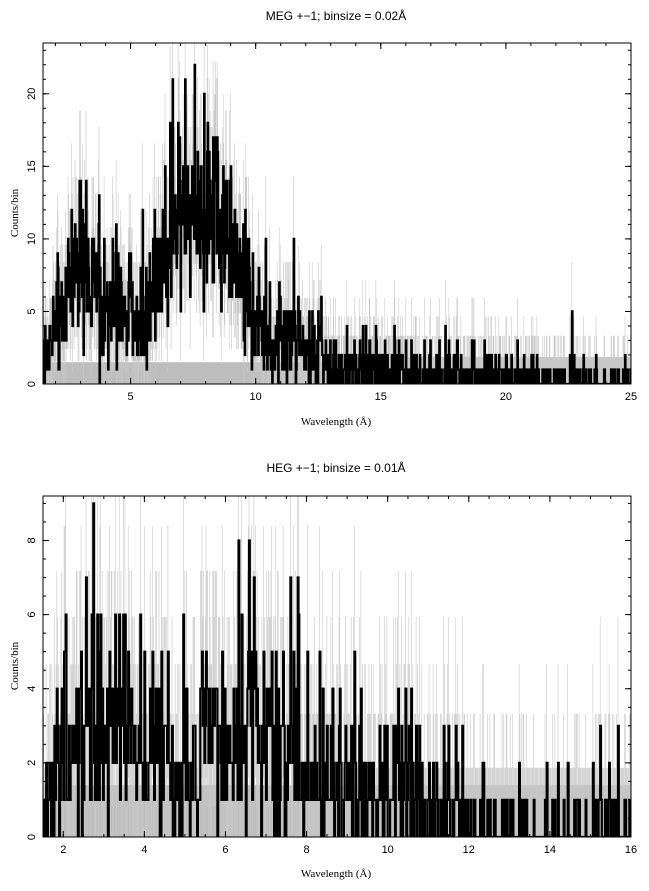  What do you see at coordinates (63, 850) in the screenshot?
I see `heg-x-tick-label: 2` at bounding box center [63, 850].